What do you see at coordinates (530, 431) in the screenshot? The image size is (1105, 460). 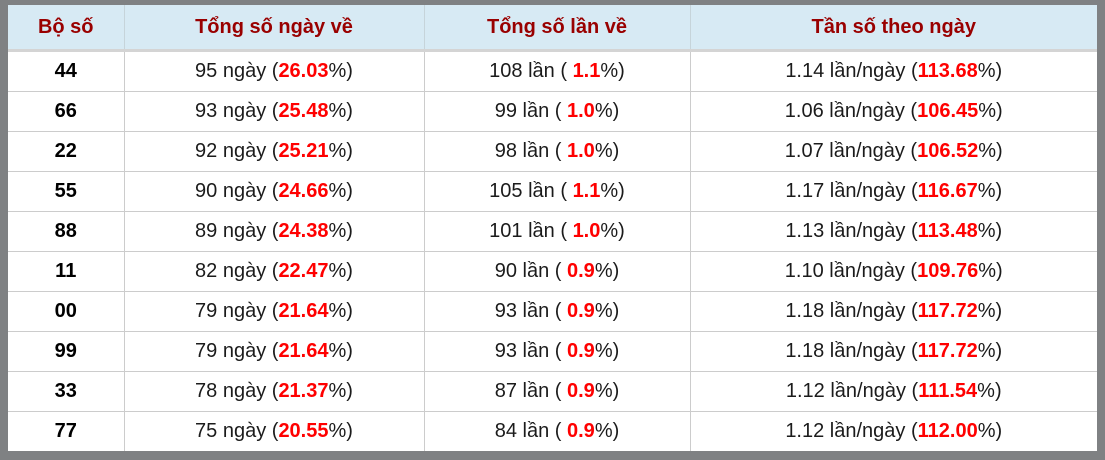 I see `times-text: 84 lần (` at bounding box center [530, 431].